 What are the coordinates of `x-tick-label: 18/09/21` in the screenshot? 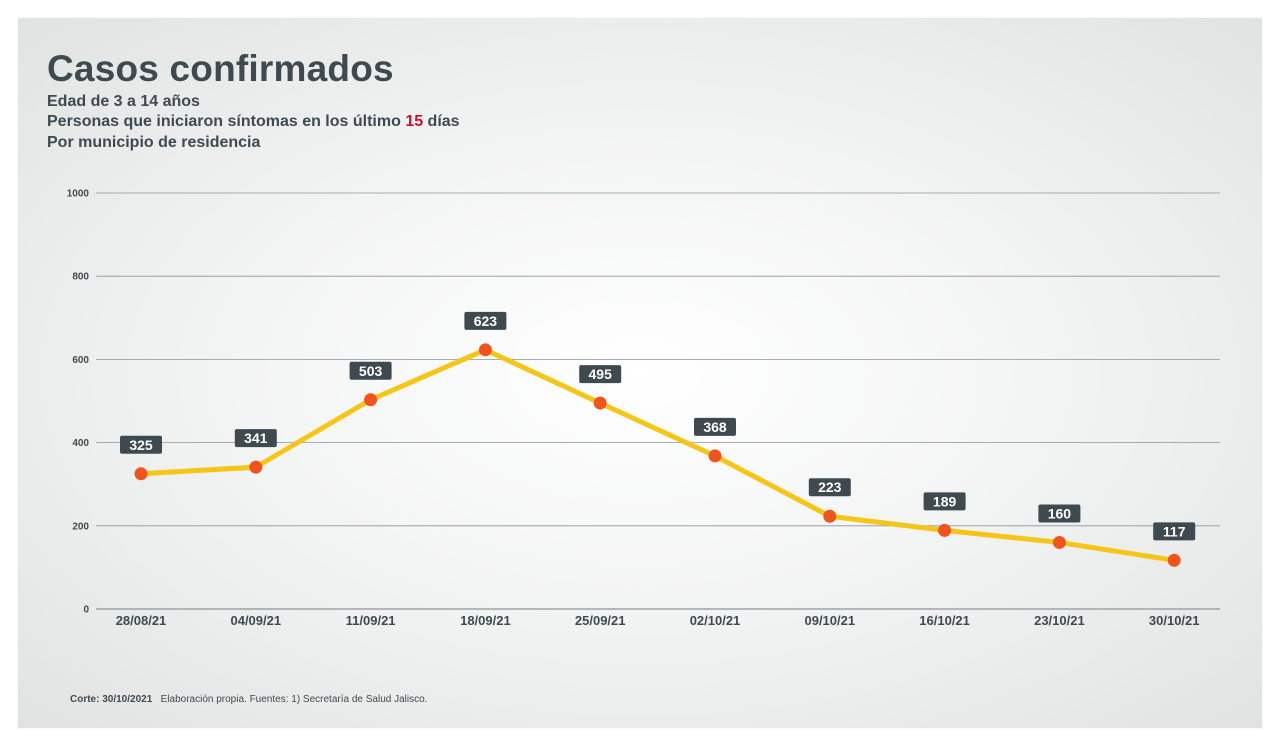 It's located at (485, 620).